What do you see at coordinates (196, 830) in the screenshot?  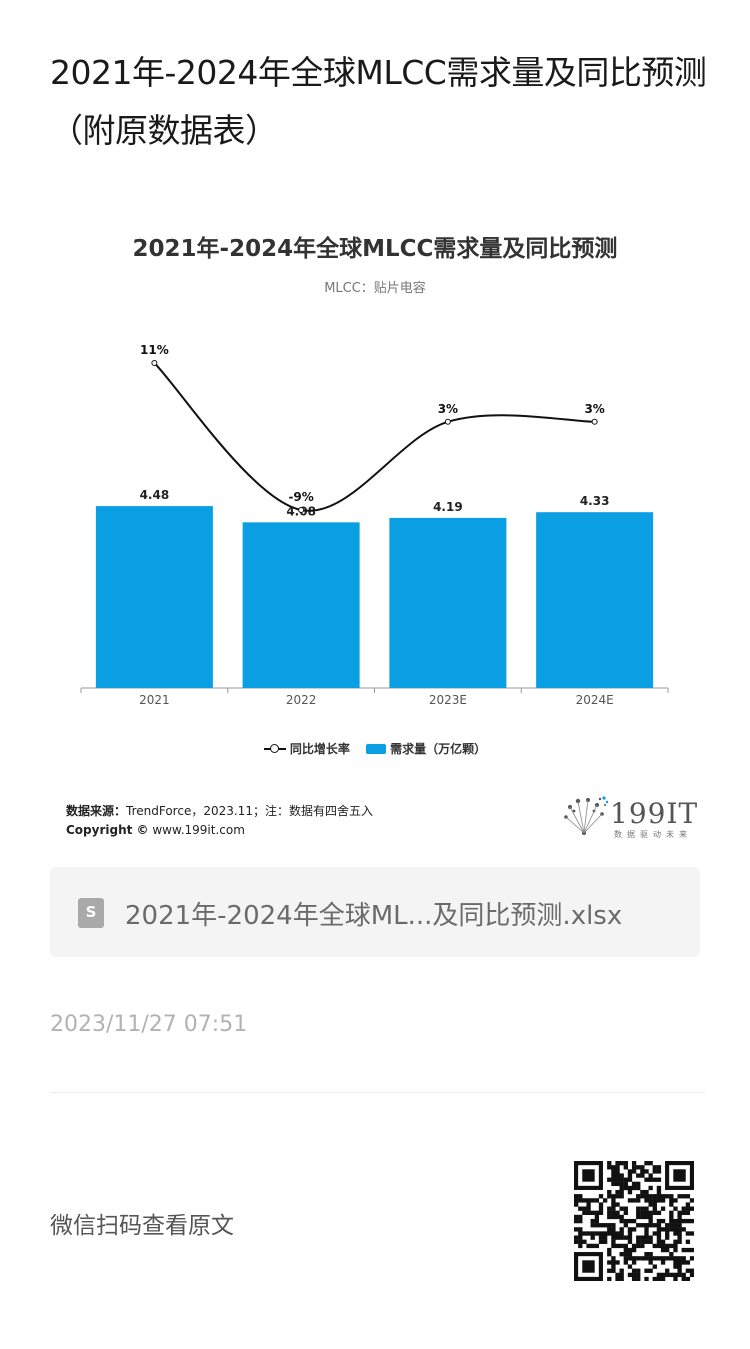 I see `copyright-text: www.199it.com` at bounding box center [196, 830].